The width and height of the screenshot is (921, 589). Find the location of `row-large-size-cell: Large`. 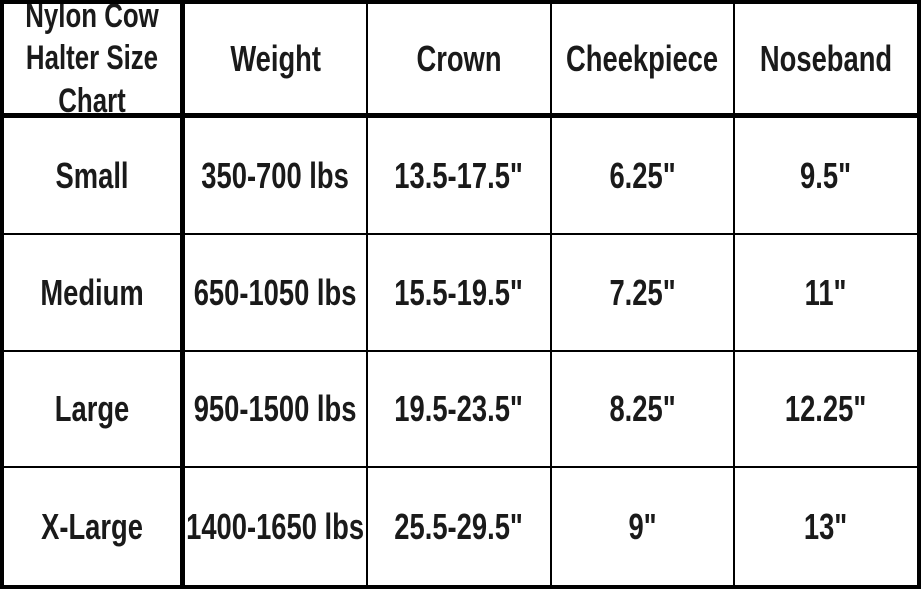

row-large-size-cell: Large is located at coordinates (94, 410).